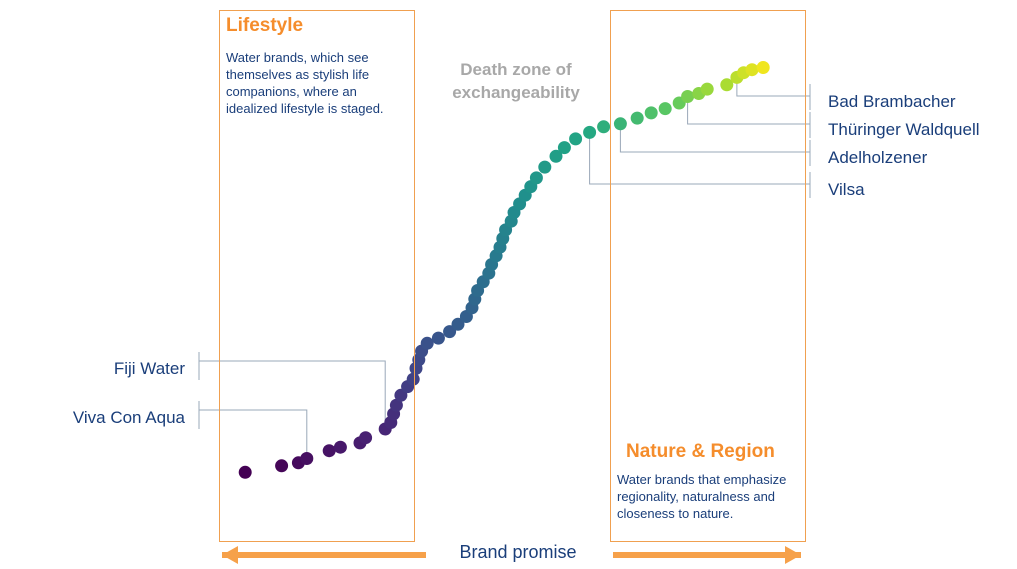  What do you see at coordinates (149, 368) in the screenshot?
I see `brand-label-fiji-water: Fiji Water` at bounding box center [149, 368].